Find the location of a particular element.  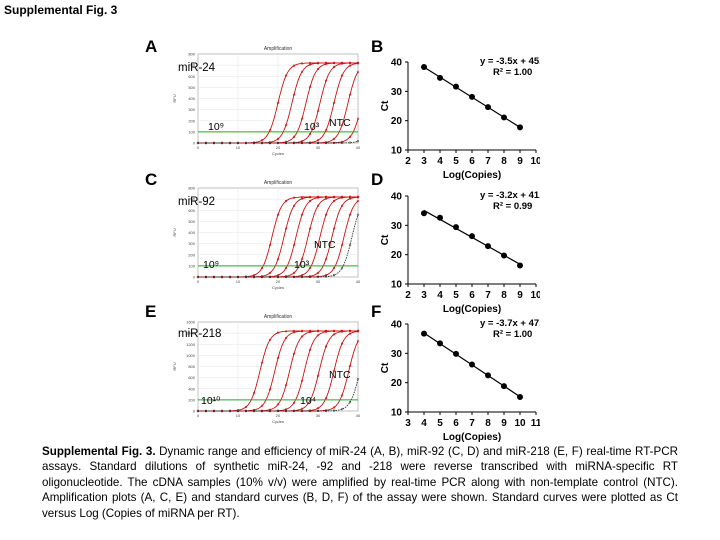

assay-label: miR-24 is located at coordinates (197, 68).